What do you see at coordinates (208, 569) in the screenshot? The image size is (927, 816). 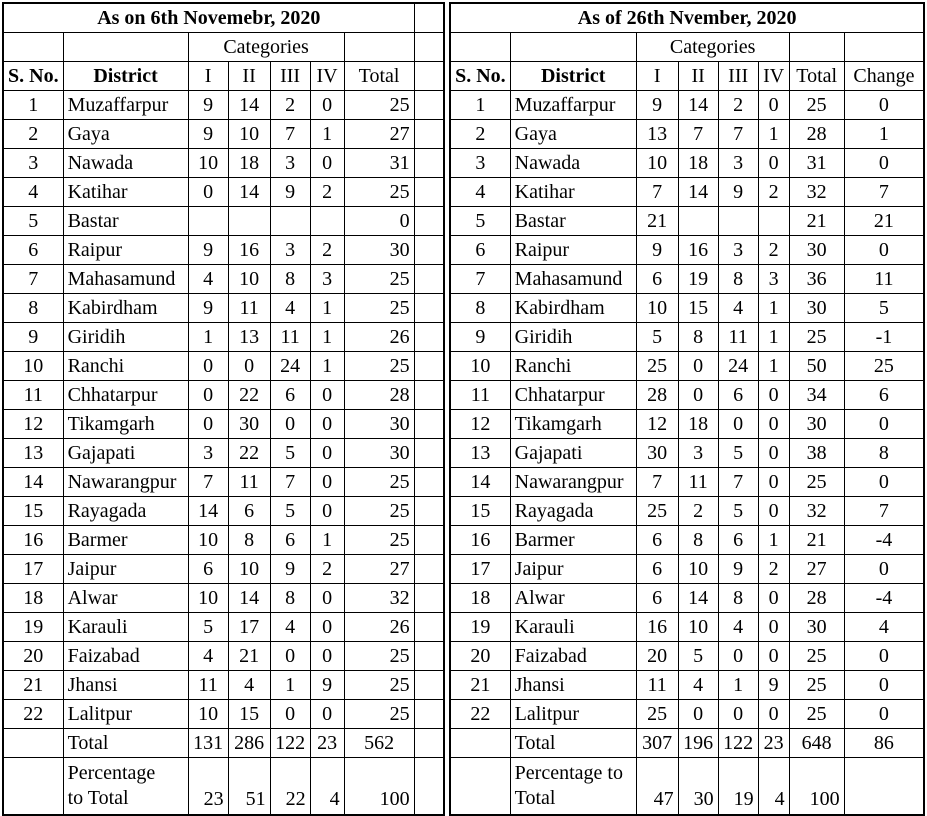 I see `category-cell: 6` at bounding box center [208, 569].